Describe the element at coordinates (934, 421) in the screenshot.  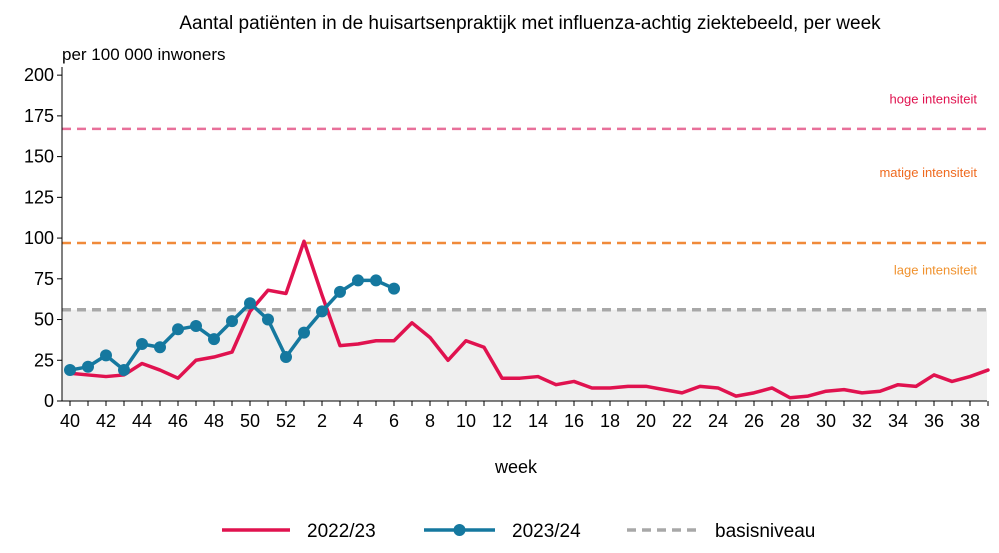
I see `x-tick-label: 36` at that location.